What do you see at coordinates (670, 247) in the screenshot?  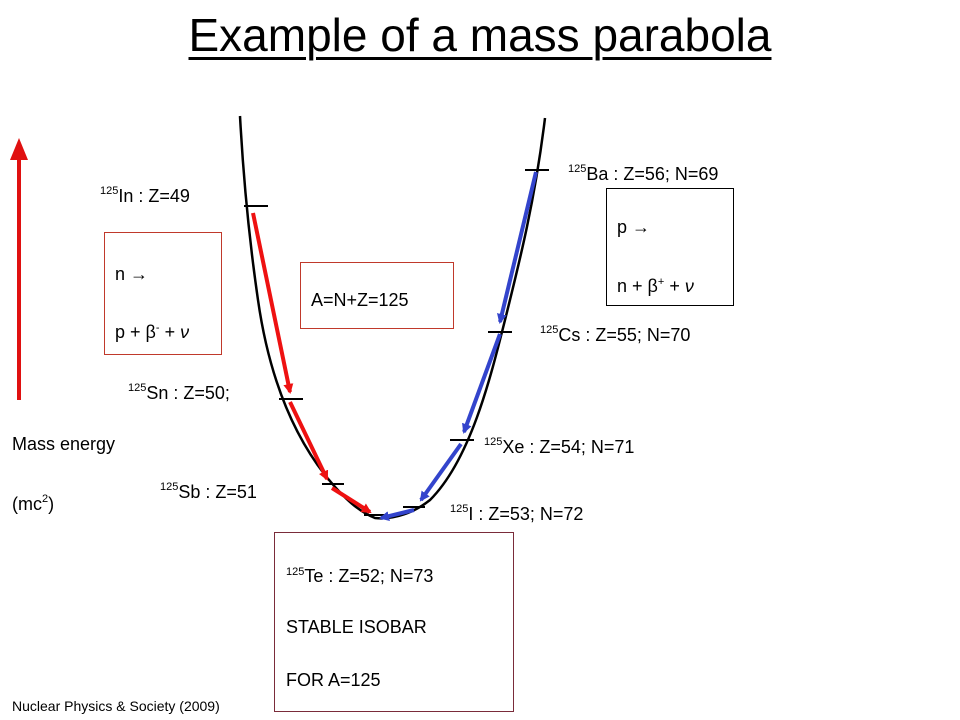 I see `beta-plus-decay-box: p → n + β+ + ν` at bounding box center [670, 247].